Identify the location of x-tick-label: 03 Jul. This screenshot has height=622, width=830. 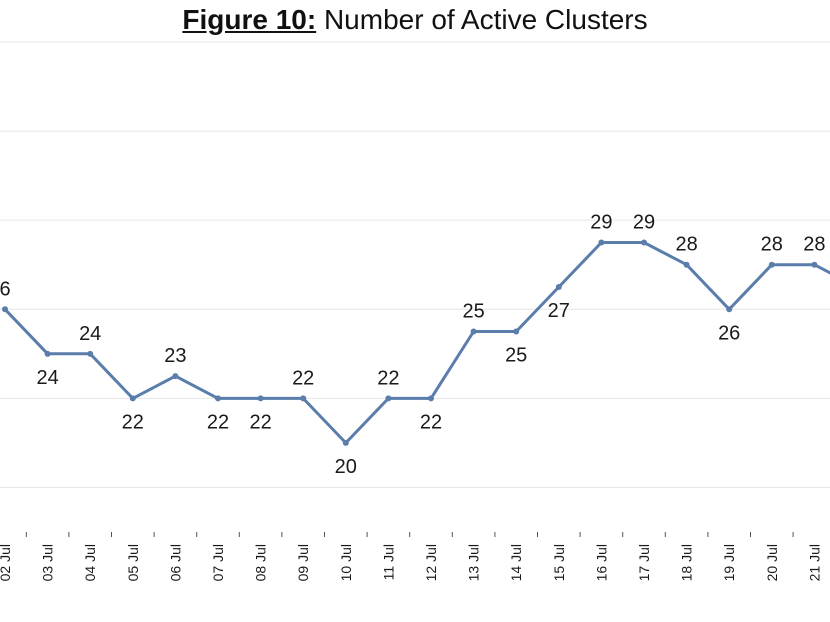
(48, 562).